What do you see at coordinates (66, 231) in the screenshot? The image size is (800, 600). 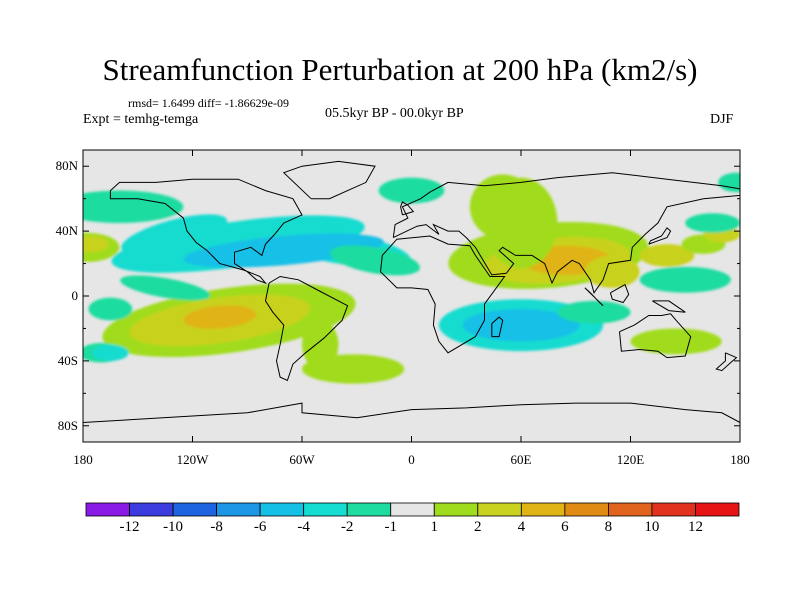 I see `lat-label: 40N` at bounding box center [66, 231].